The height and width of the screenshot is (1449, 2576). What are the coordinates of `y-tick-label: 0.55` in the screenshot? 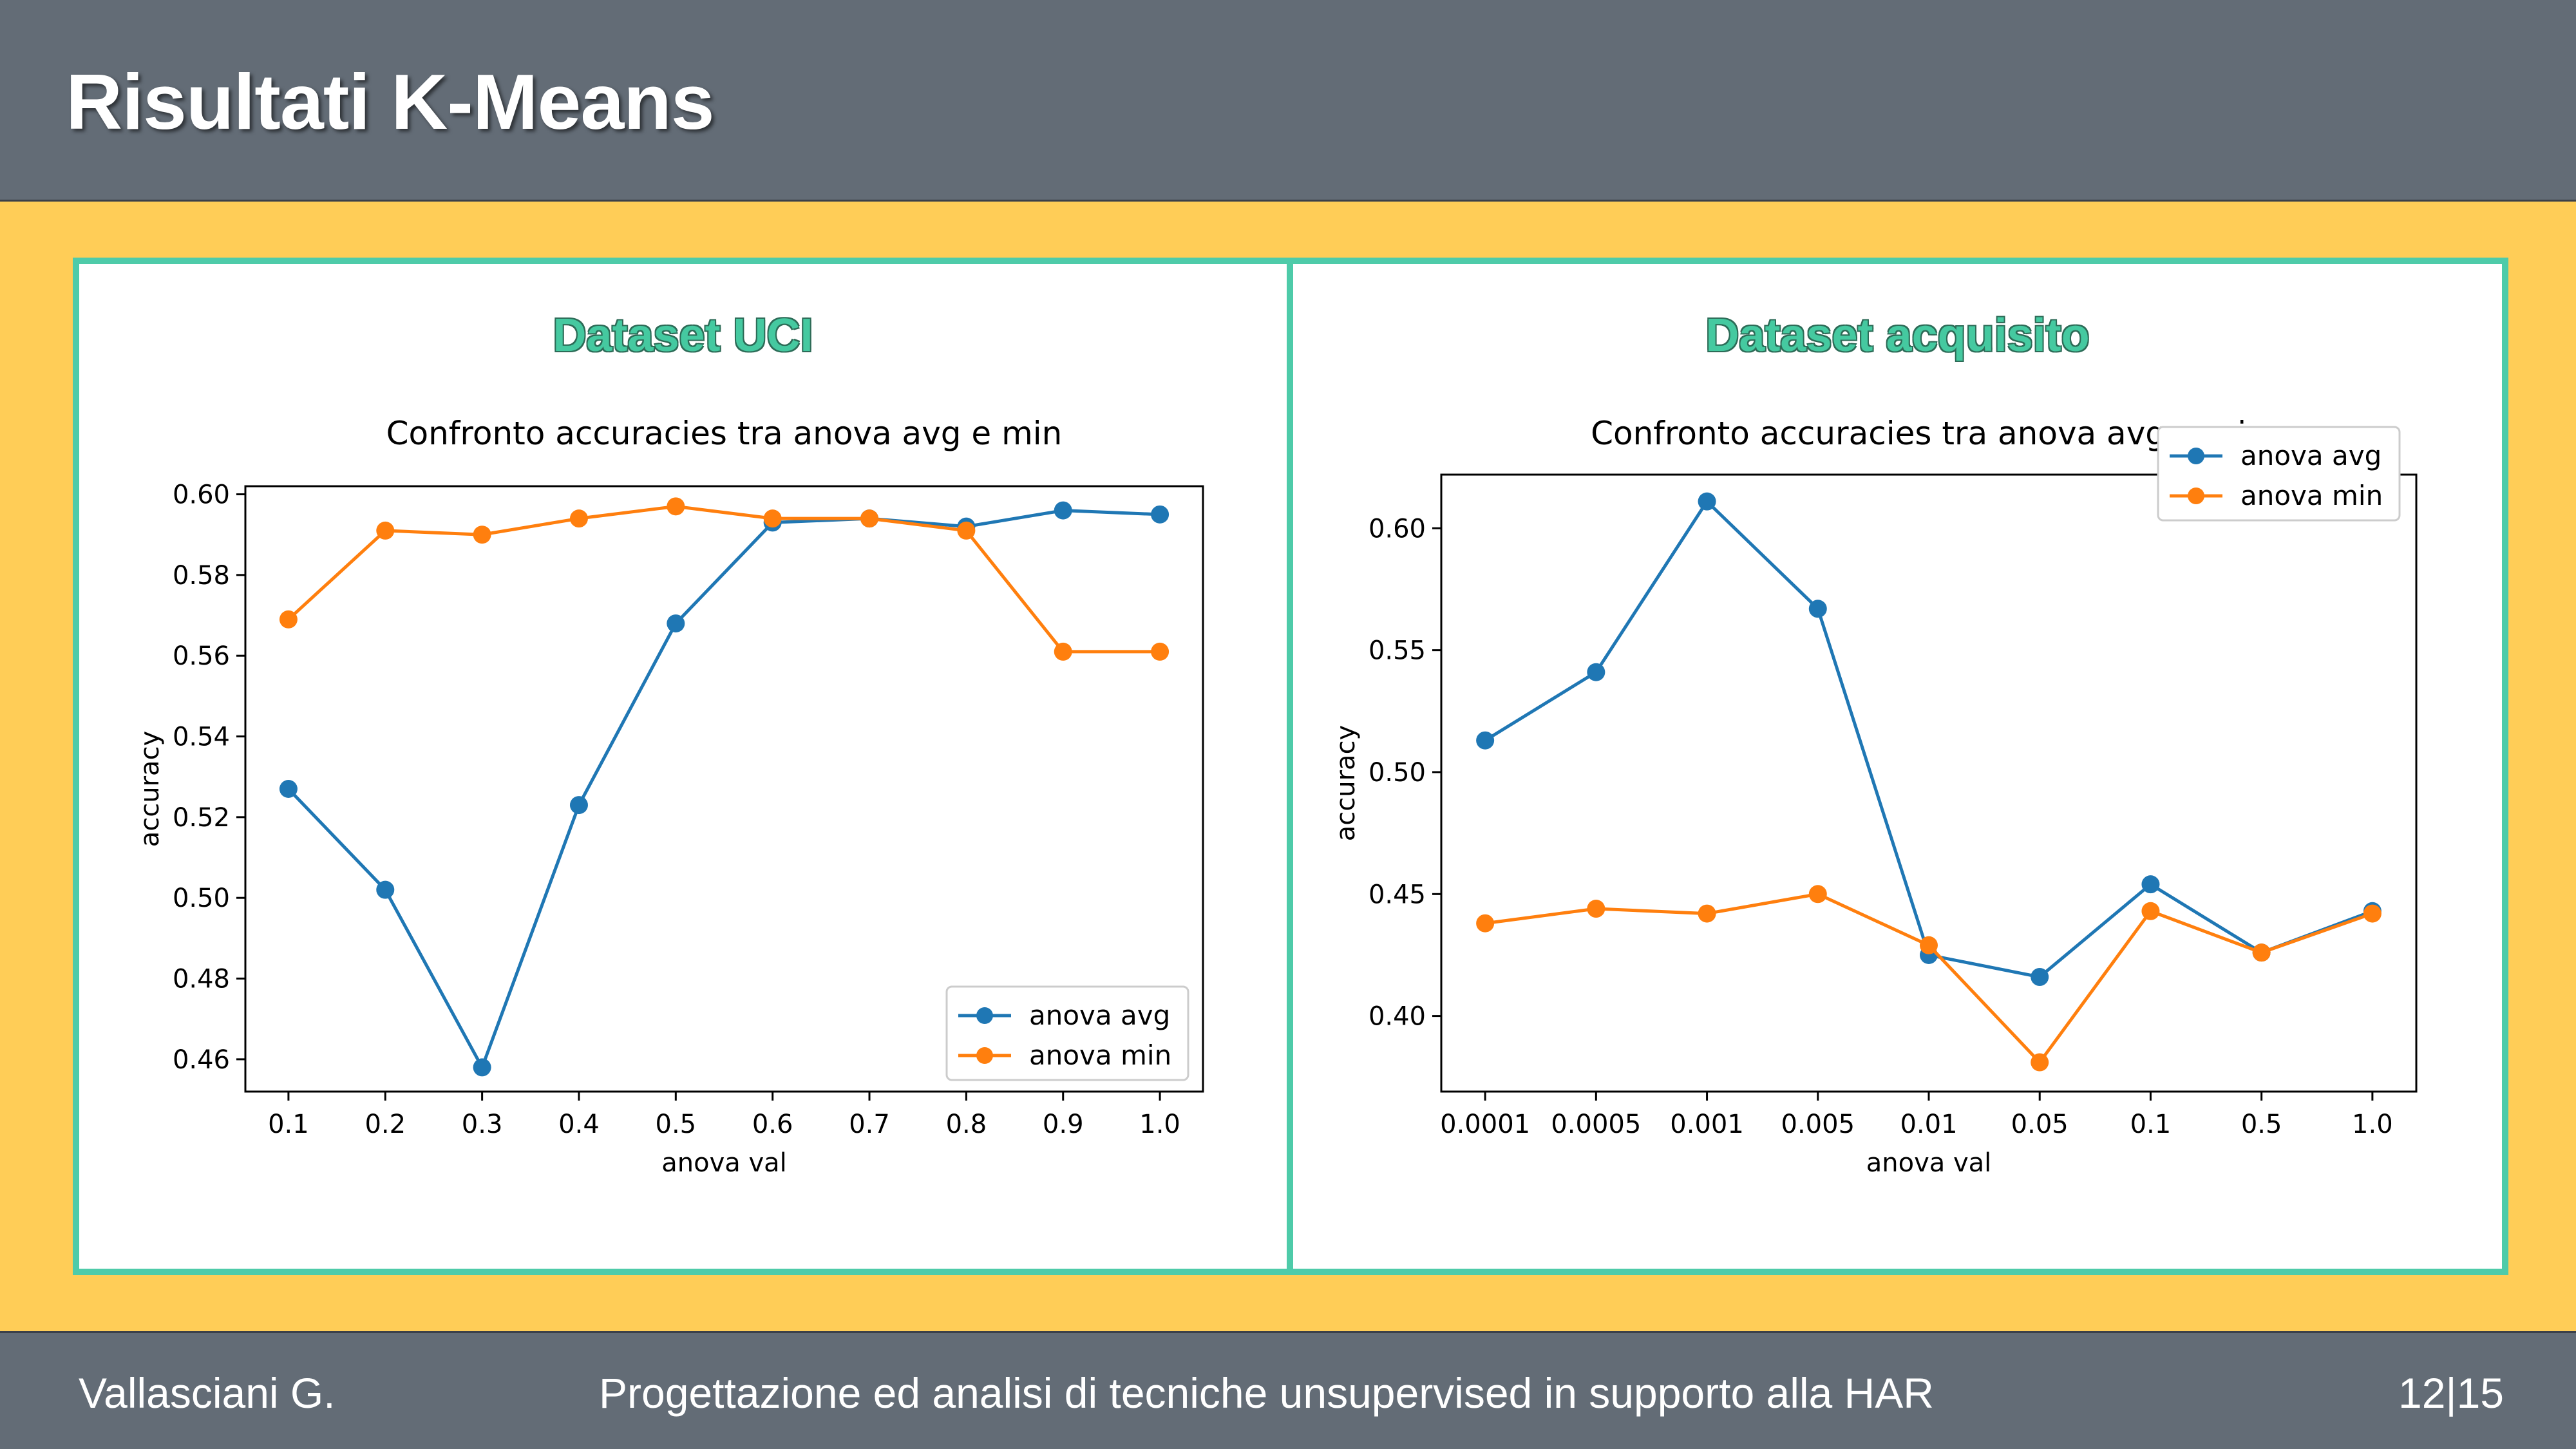 It's located at (1397, 651).